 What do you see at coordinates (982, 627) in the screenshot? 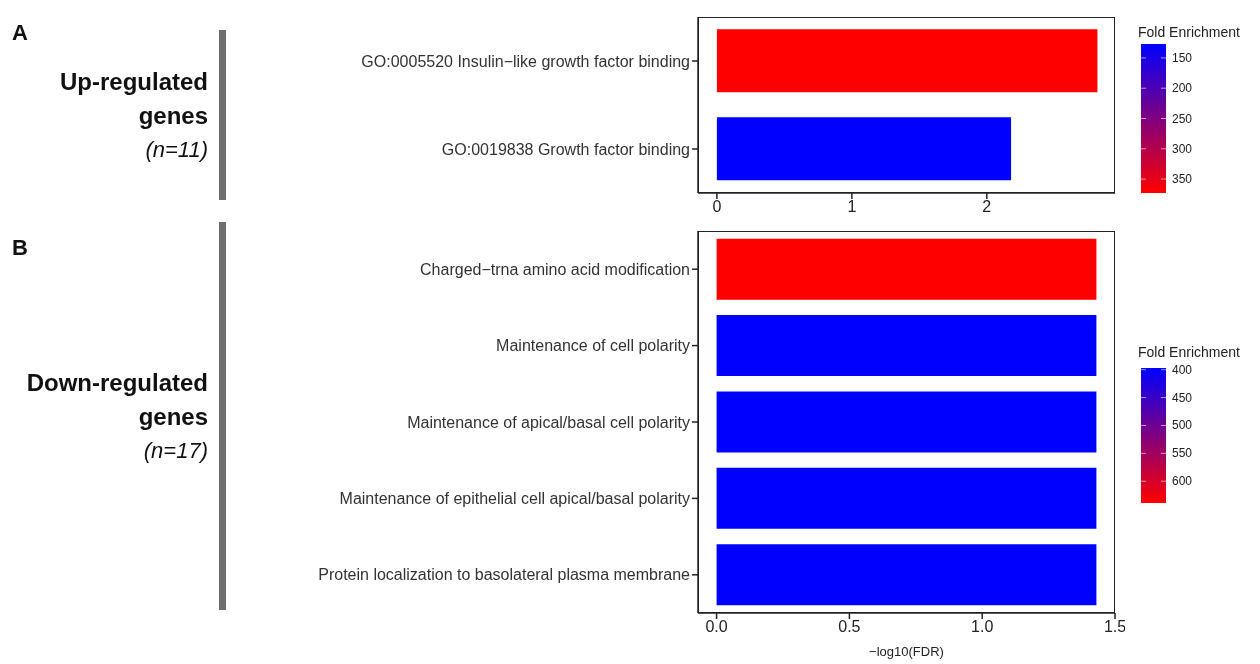
I see `x-tick-label: 1.0` at bounding box center [982, 627].